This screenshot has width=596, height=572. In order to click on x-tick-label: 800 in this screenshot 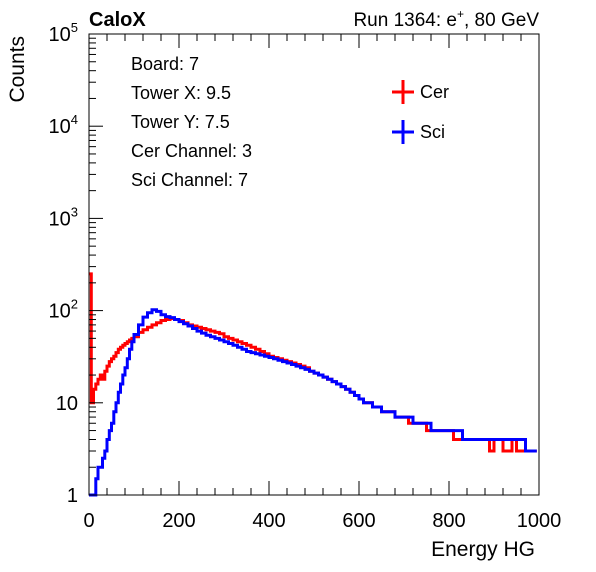, I will do `click(448, 521)`.